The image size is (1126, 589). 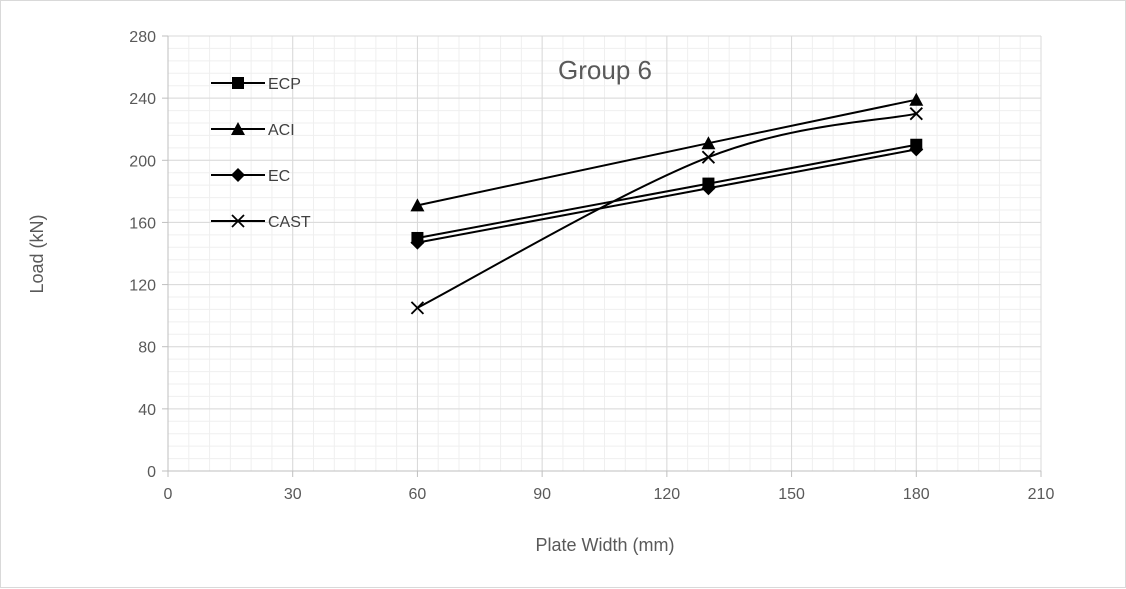 What do you see at coordinates (791, 494) in the screenshot?
I see `x-tick-label: 150` at bounding box center [791, 494].